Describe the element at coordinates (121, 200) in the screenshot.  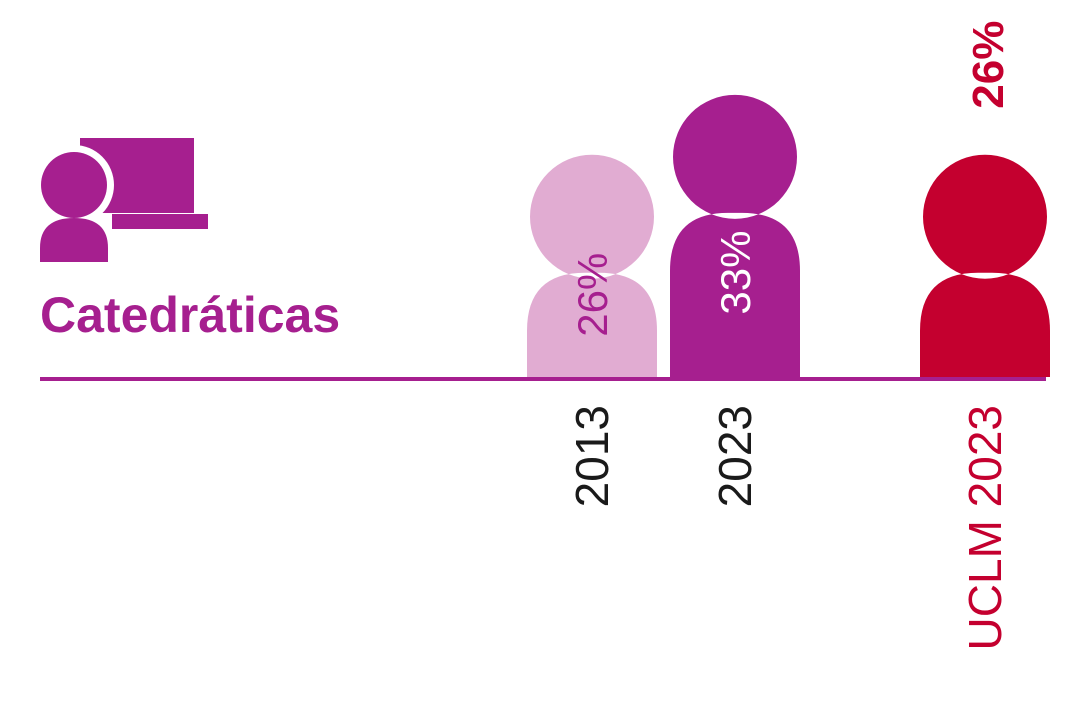
I see `icon` at that location.